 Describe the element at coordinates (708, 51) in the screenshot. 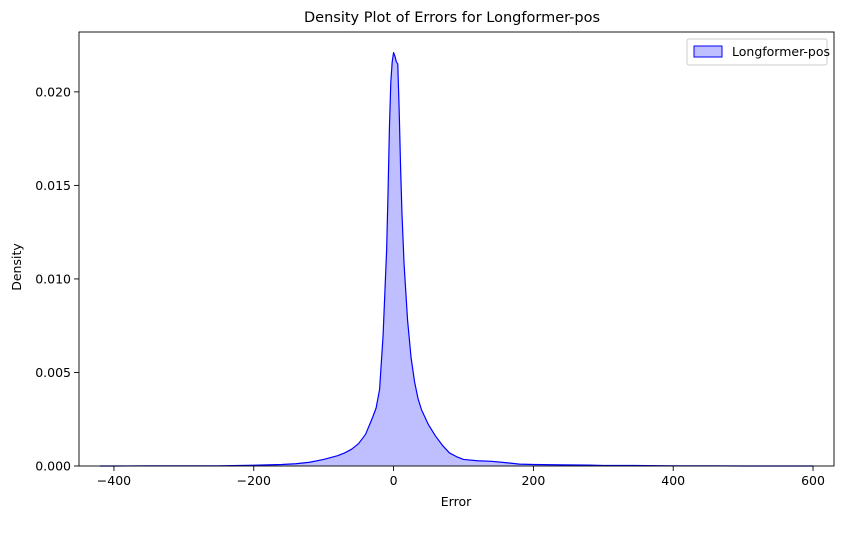

I see `legend-swatch` at that location.